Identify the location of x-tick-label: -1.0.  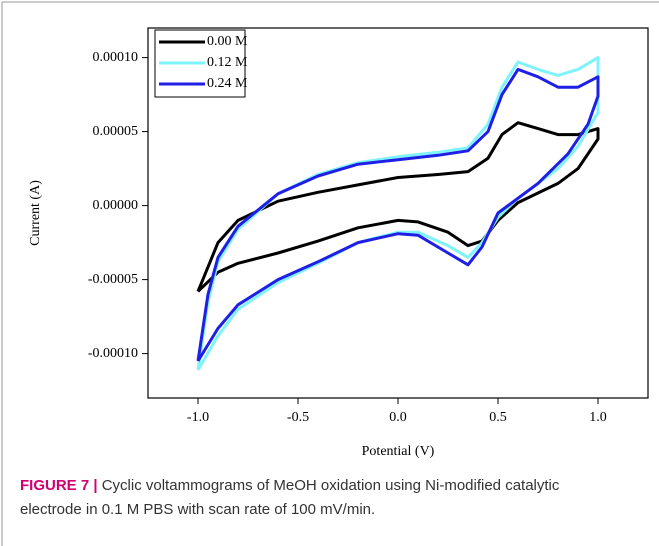
(198, 417).